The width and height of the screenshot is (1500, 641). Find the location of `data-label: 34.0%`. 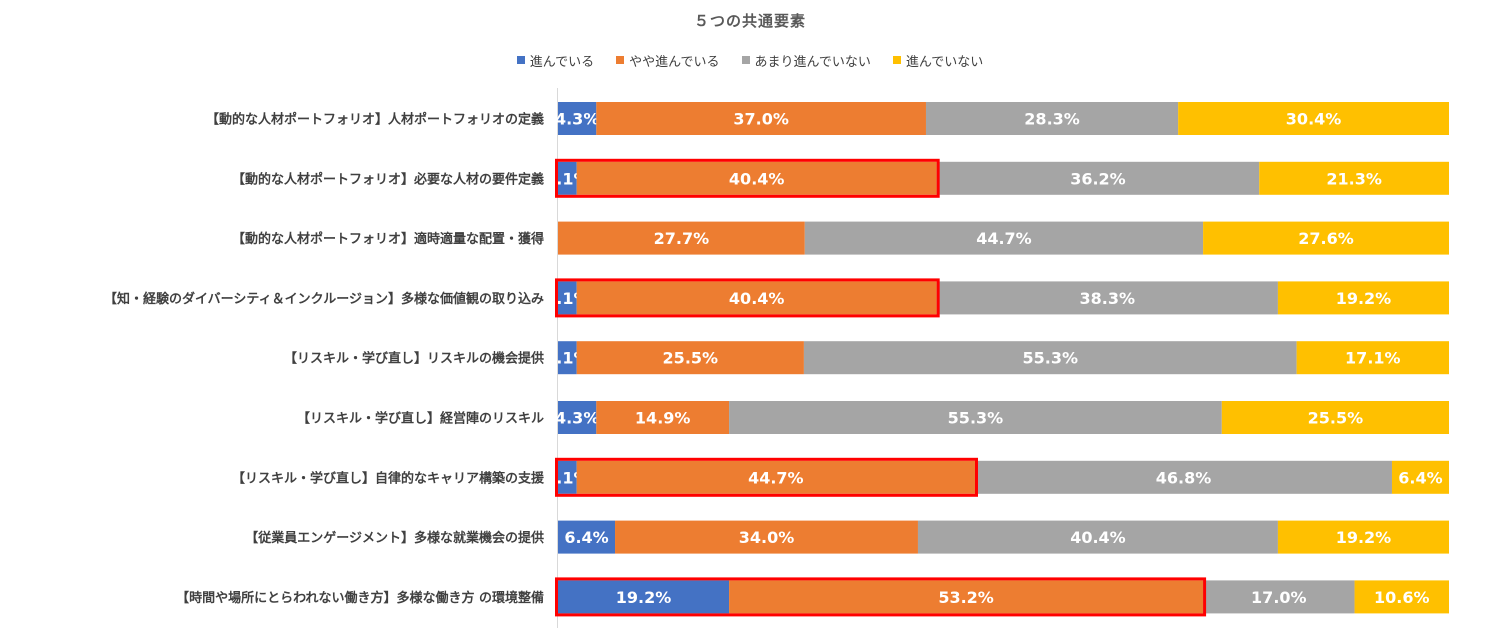

data-label: 34.0% is located at coordinates (767, 537).